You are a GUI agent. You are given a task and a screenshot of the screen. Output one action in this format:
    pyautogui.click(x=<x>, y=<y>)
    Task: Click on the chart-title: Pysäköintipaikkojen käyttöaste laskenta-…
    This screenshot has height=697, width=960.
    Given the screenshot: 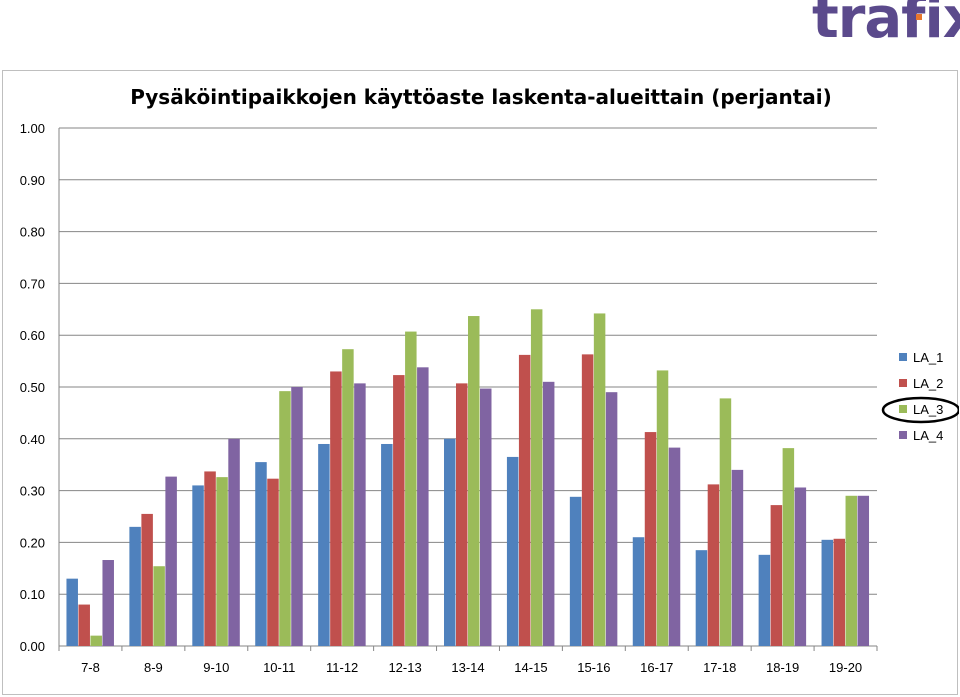 What is the action you would take?
    pyautogui.click(x=481, y=97)
    